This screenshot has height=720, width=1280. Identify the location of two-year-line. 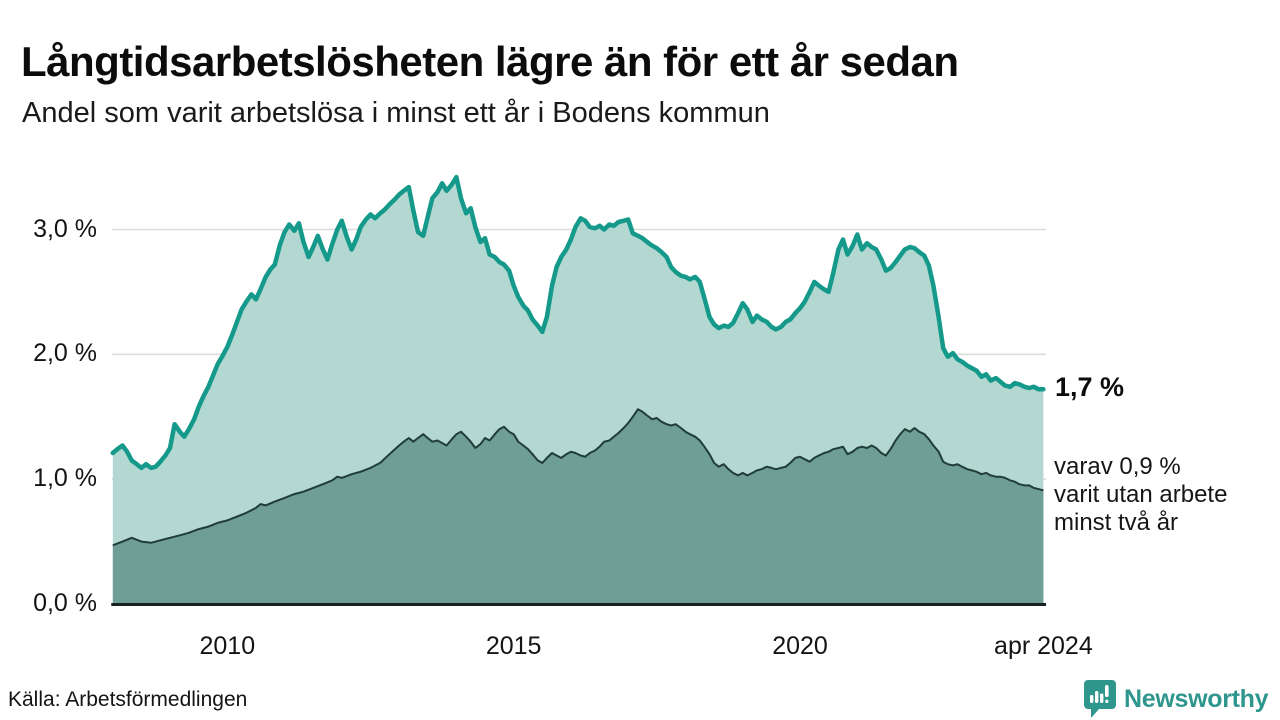
(578, 477).